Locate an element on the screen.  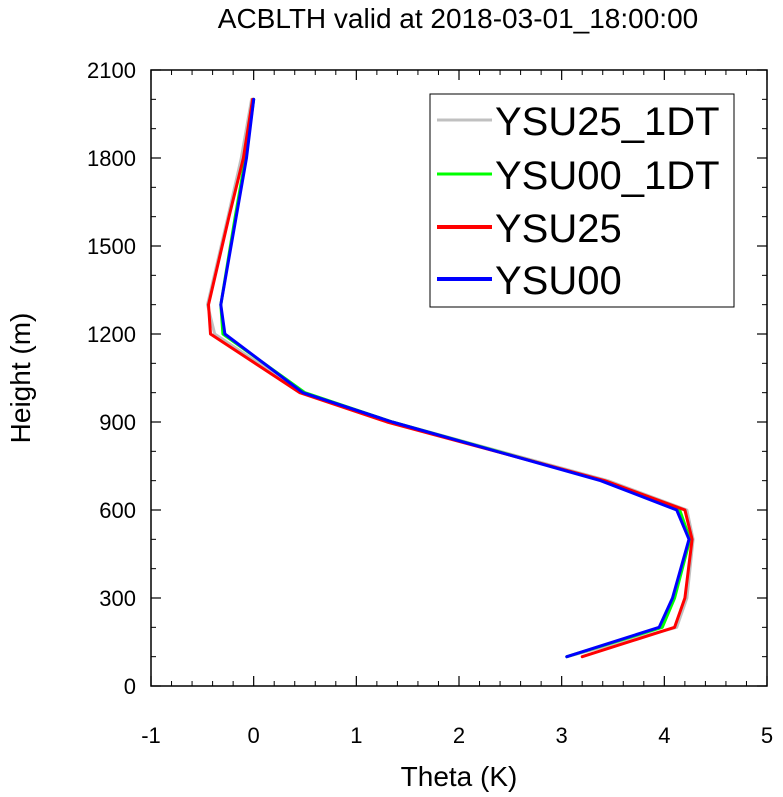
legend: YSU25_1DT YSU00_1DT YSU25 YSU00 is located at coordinates (582, 200).